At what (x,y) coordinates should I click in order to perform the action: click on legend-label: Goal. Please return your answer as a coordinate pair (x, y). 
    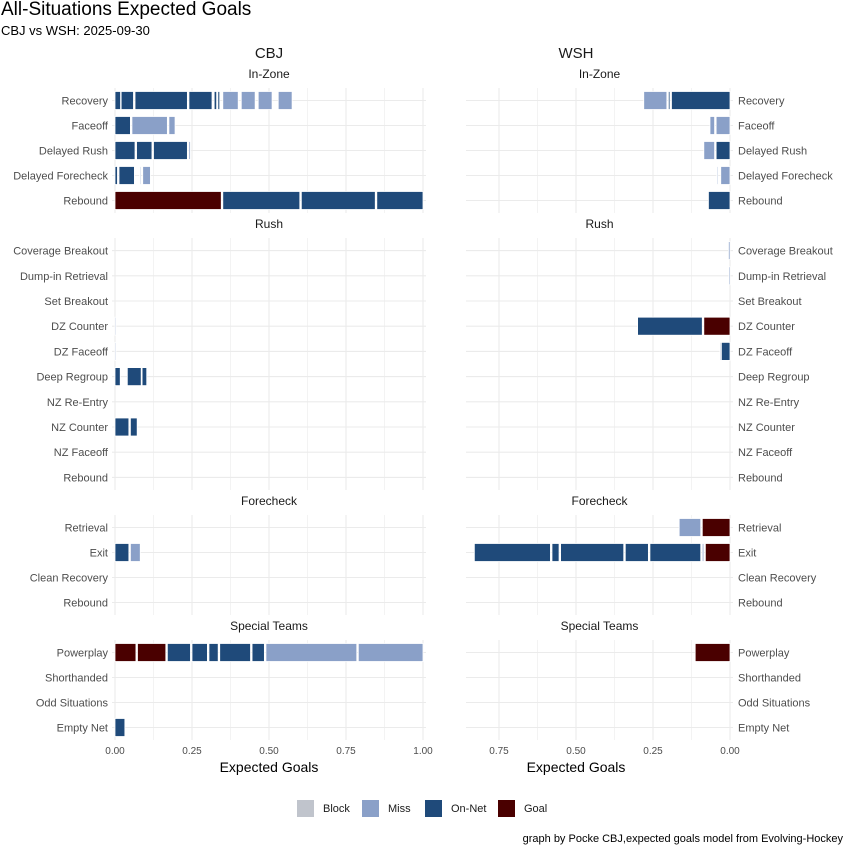
    Looking at the image, I should click on (535, 809).